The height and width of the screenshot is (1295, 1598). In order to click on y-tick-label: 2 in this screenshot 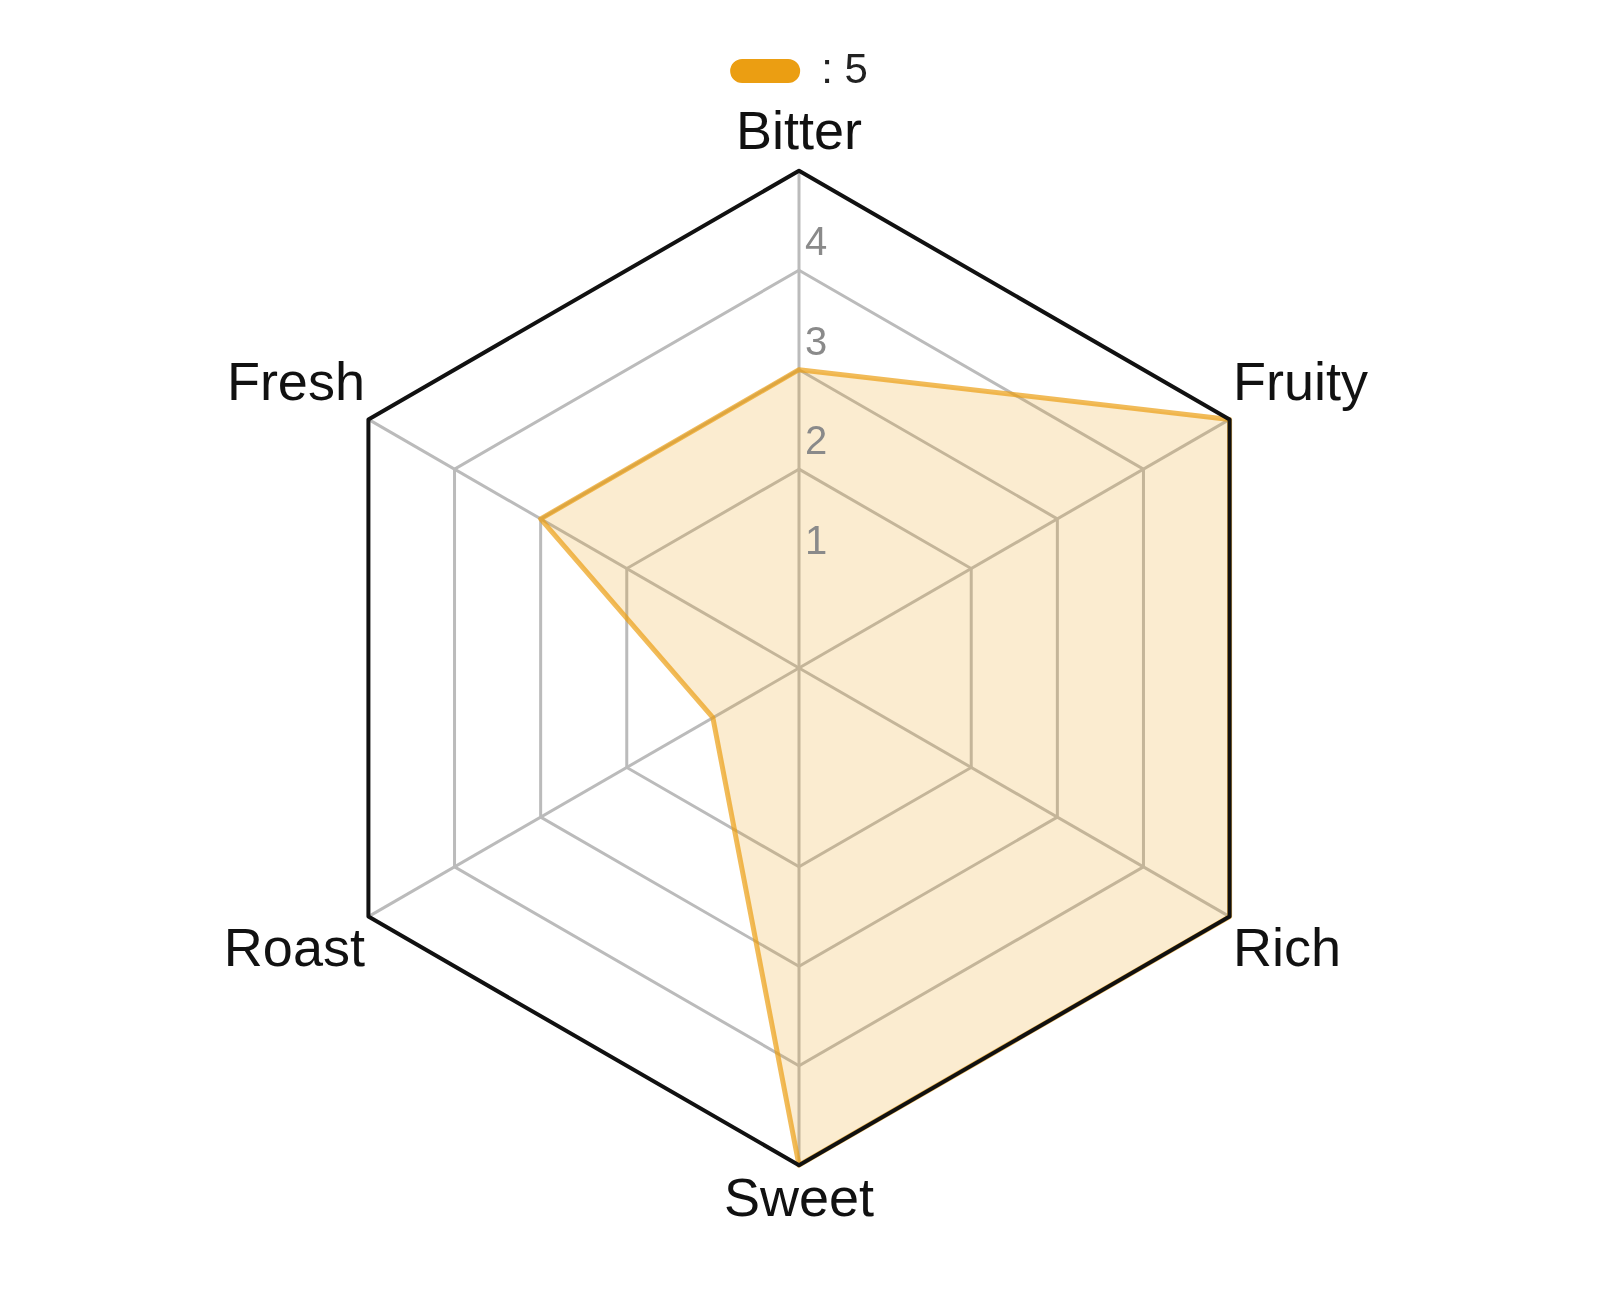, I will do `click(816, 440)`.